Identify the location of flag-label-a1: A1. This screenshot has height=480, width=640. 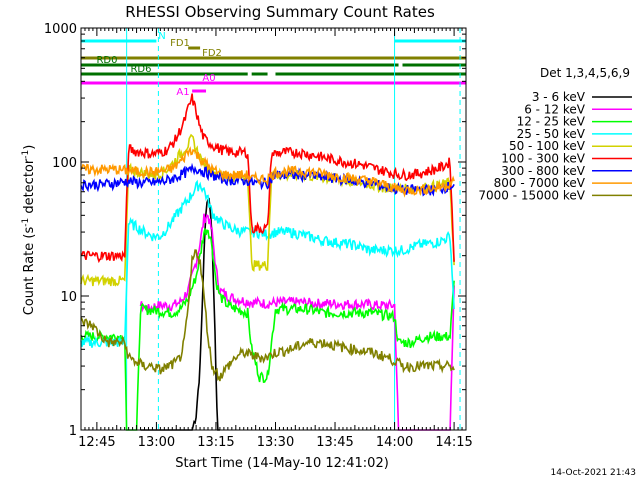
(182, 92).